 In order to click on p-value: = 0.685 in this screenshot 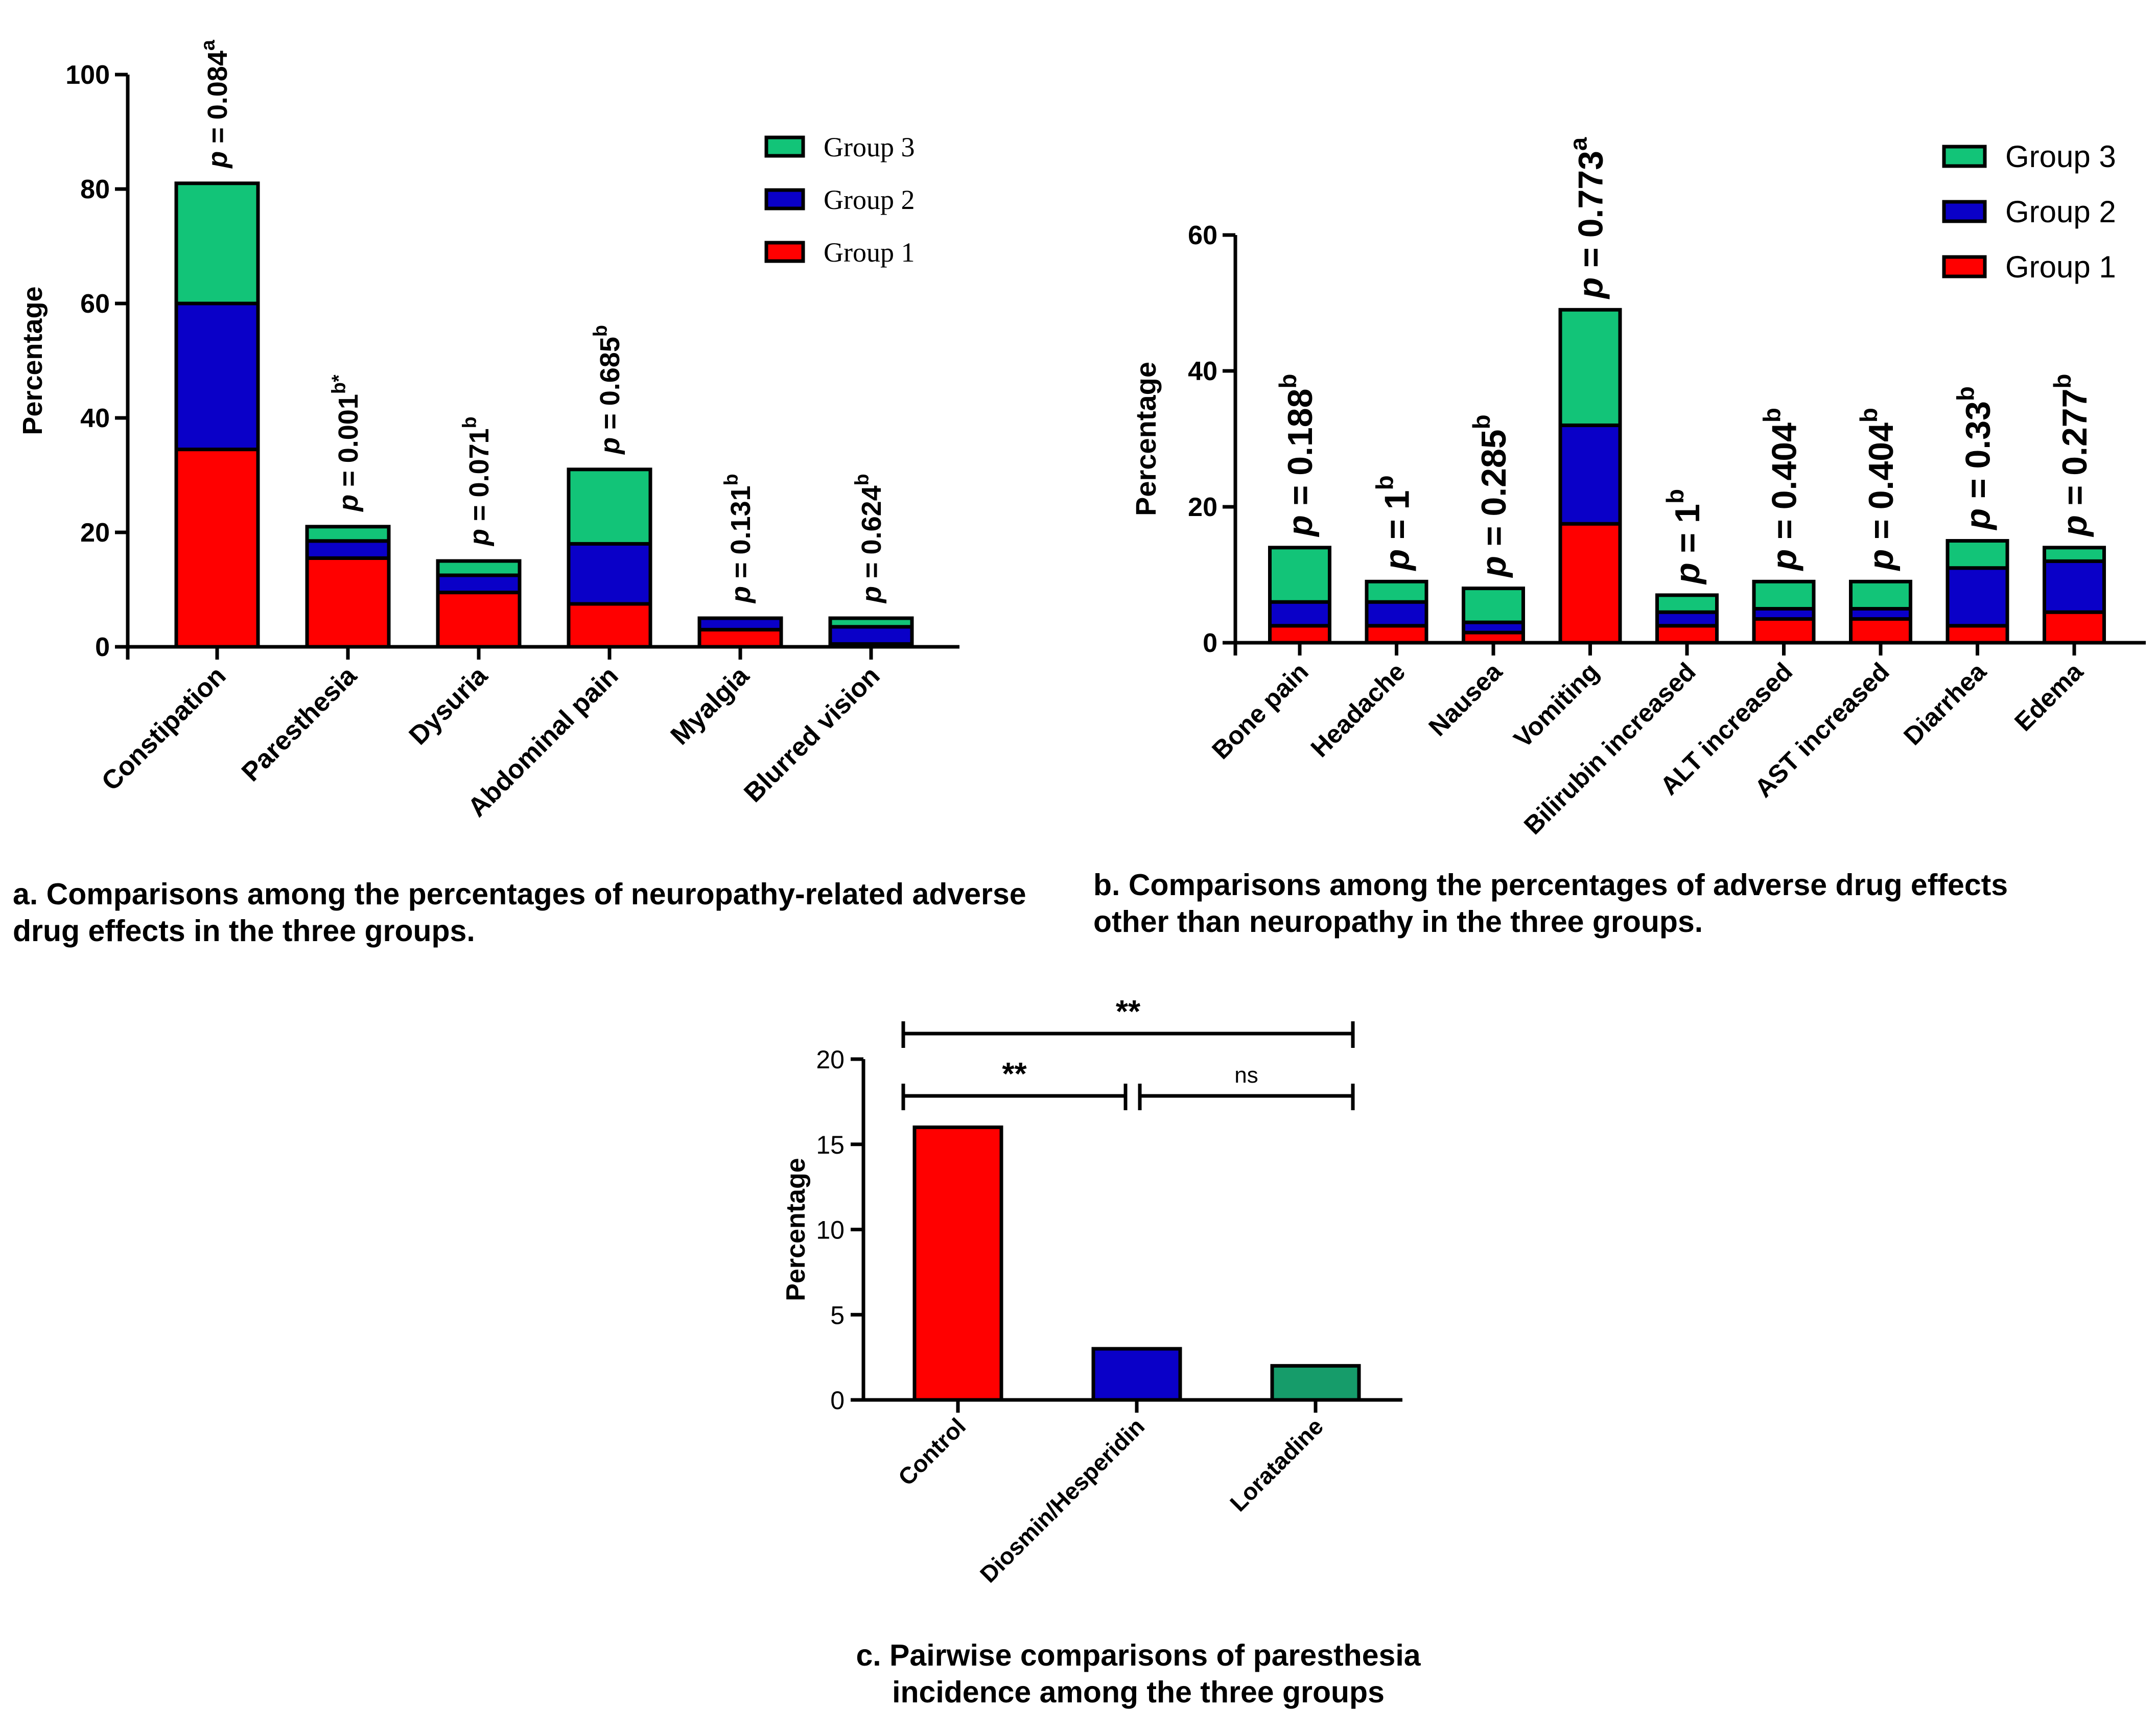, I will do `click(610, 387)`.